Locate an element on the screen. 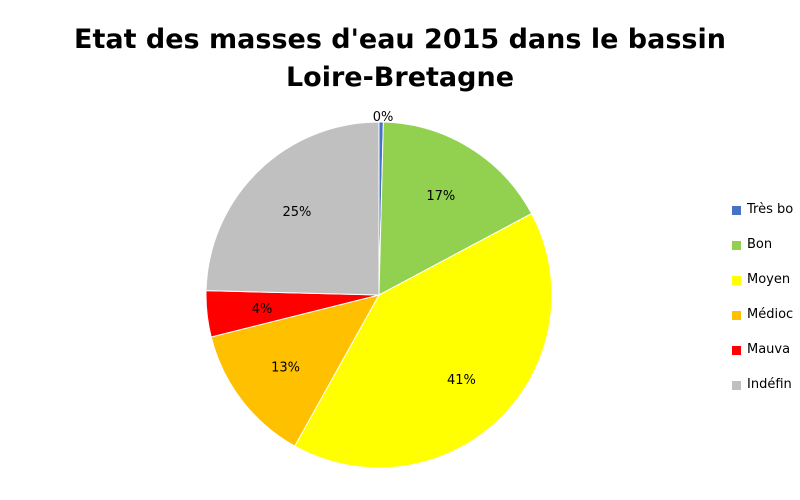  legend: Très bo Bon Moyen Médioc Mauva Indéfin is located at coordinates (766, 305).